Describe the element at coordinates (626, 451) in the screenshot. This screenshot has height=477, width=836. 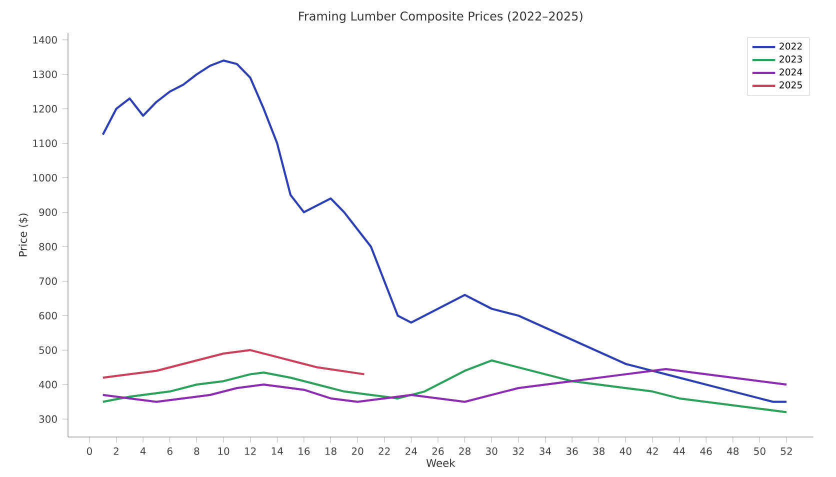
I see `x-tick-label: 40` at that location.